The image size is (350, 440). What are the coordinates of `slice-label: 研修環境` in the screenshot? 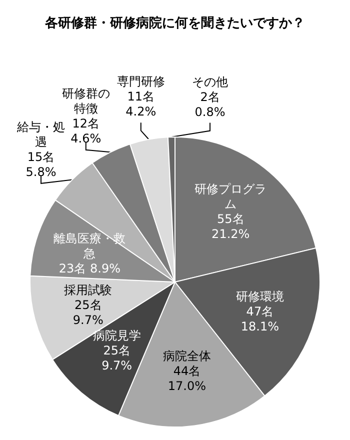 It's located at (260, 296).